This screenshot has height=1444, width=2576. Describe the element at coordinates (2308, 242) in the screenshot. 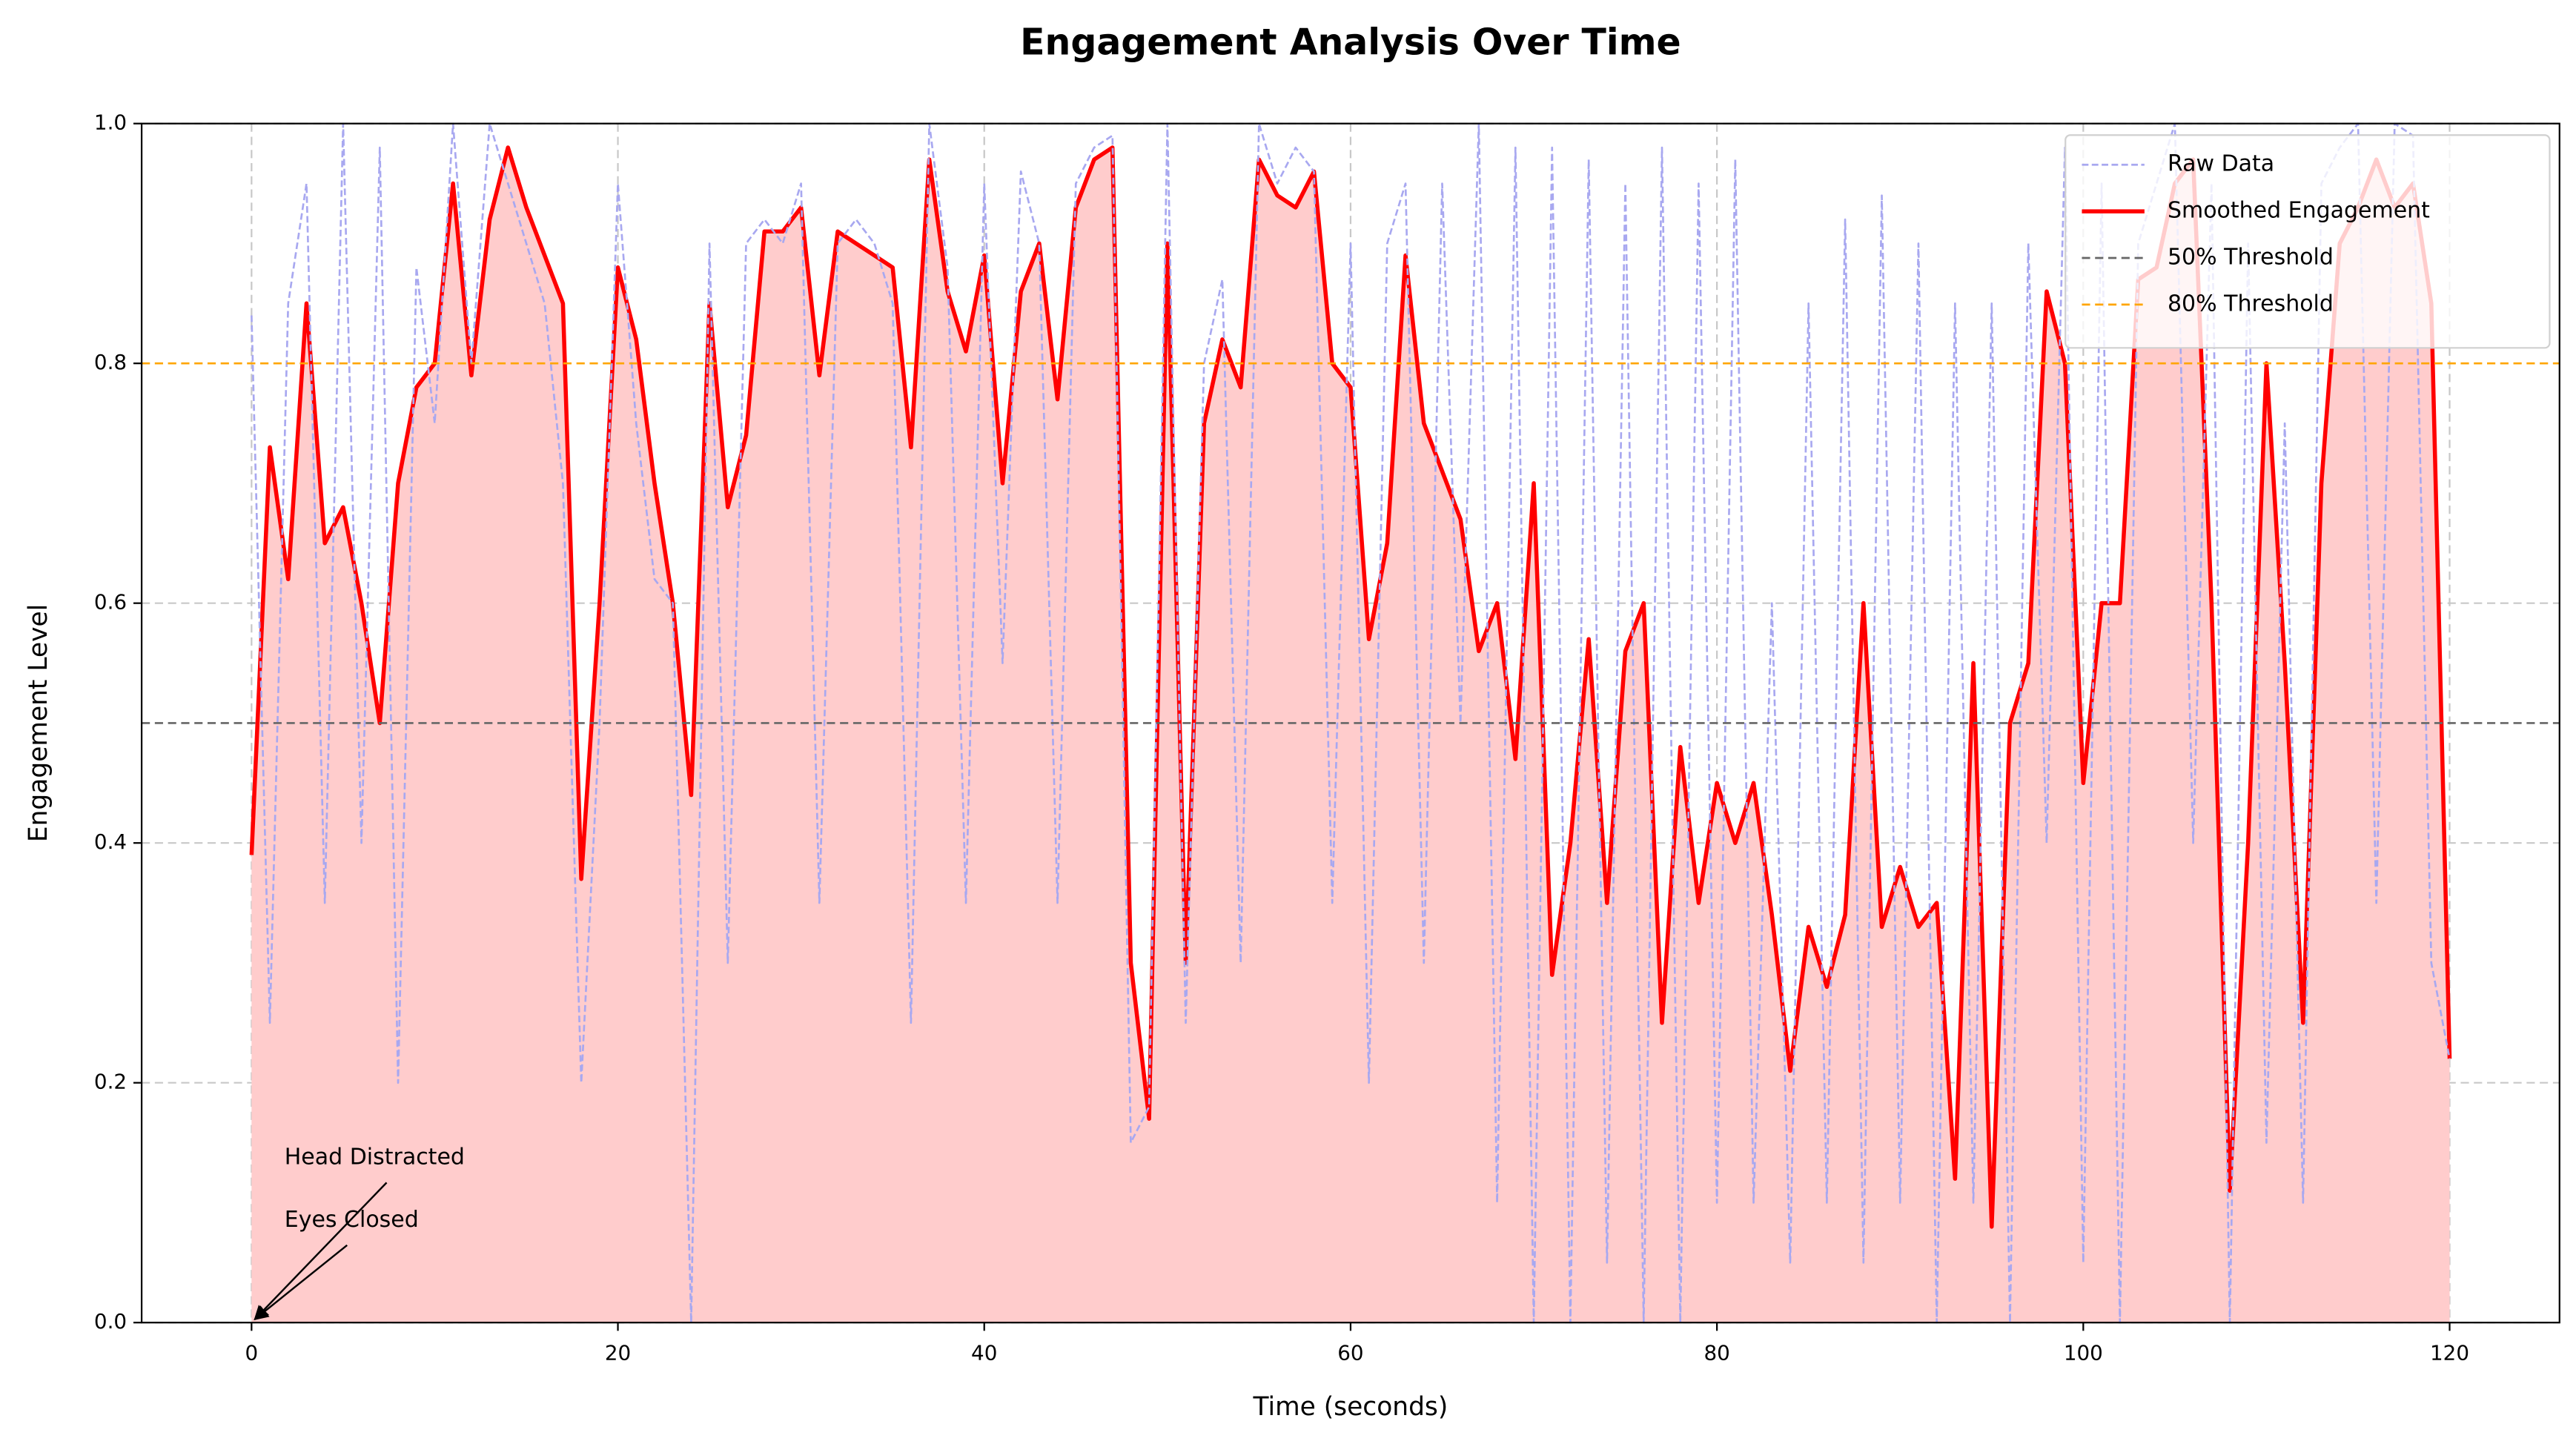

I see `legend-box` at that location.